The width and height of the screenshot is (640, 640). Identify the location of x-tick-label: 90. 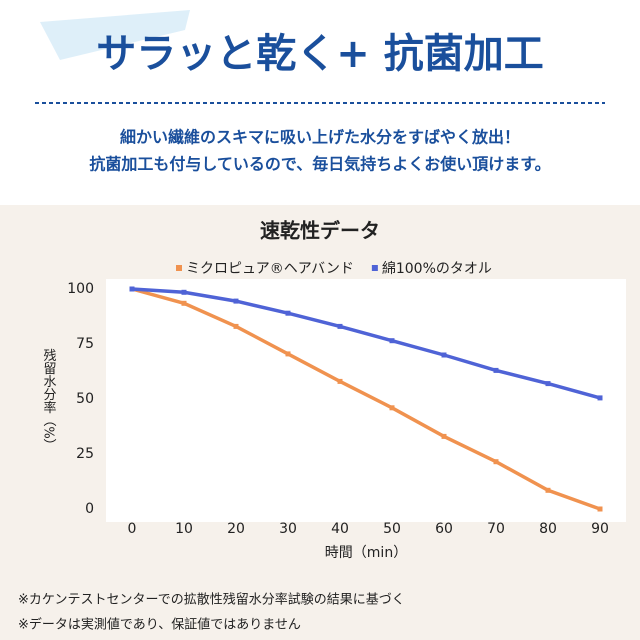
(600, 529).